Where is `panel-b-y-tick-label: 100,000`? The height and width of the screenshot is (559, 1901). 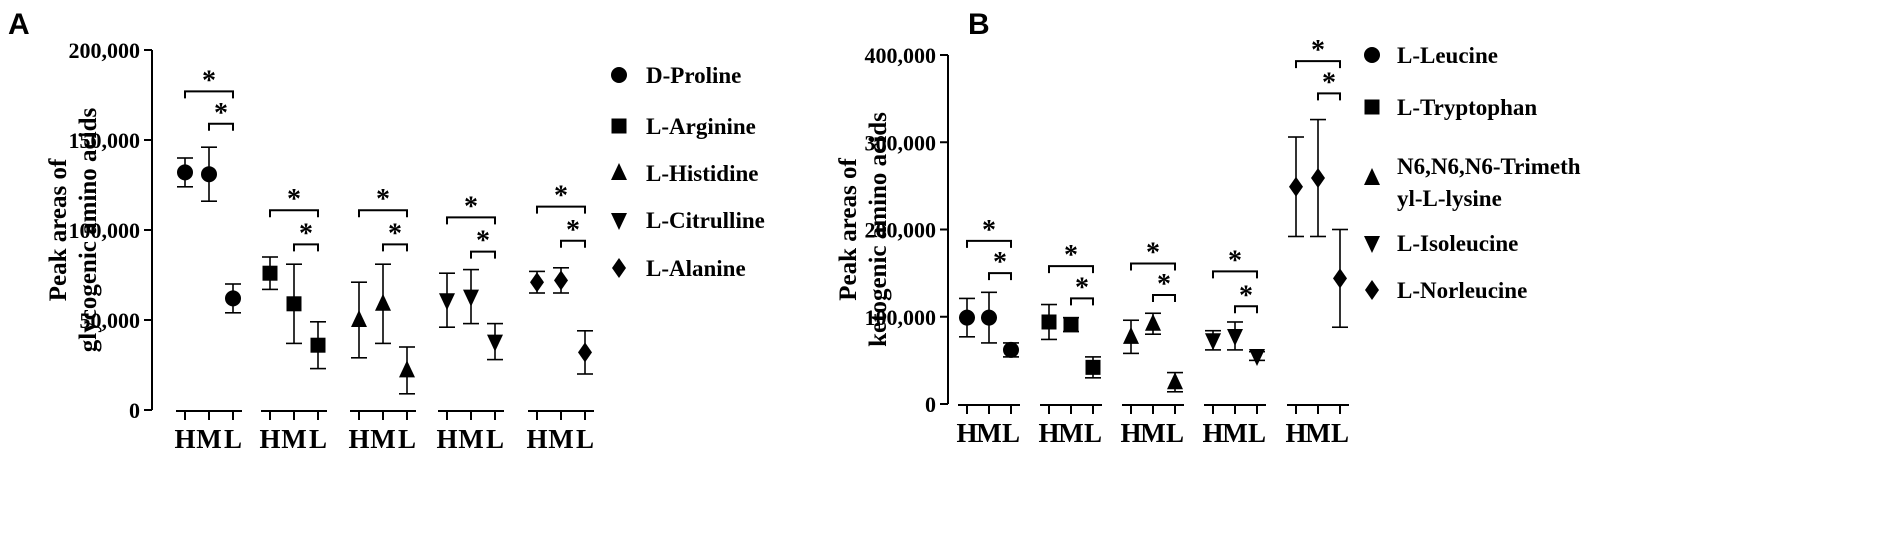 panel-b-y-tick-label: 100,000 is located at coordinates (901, 317).